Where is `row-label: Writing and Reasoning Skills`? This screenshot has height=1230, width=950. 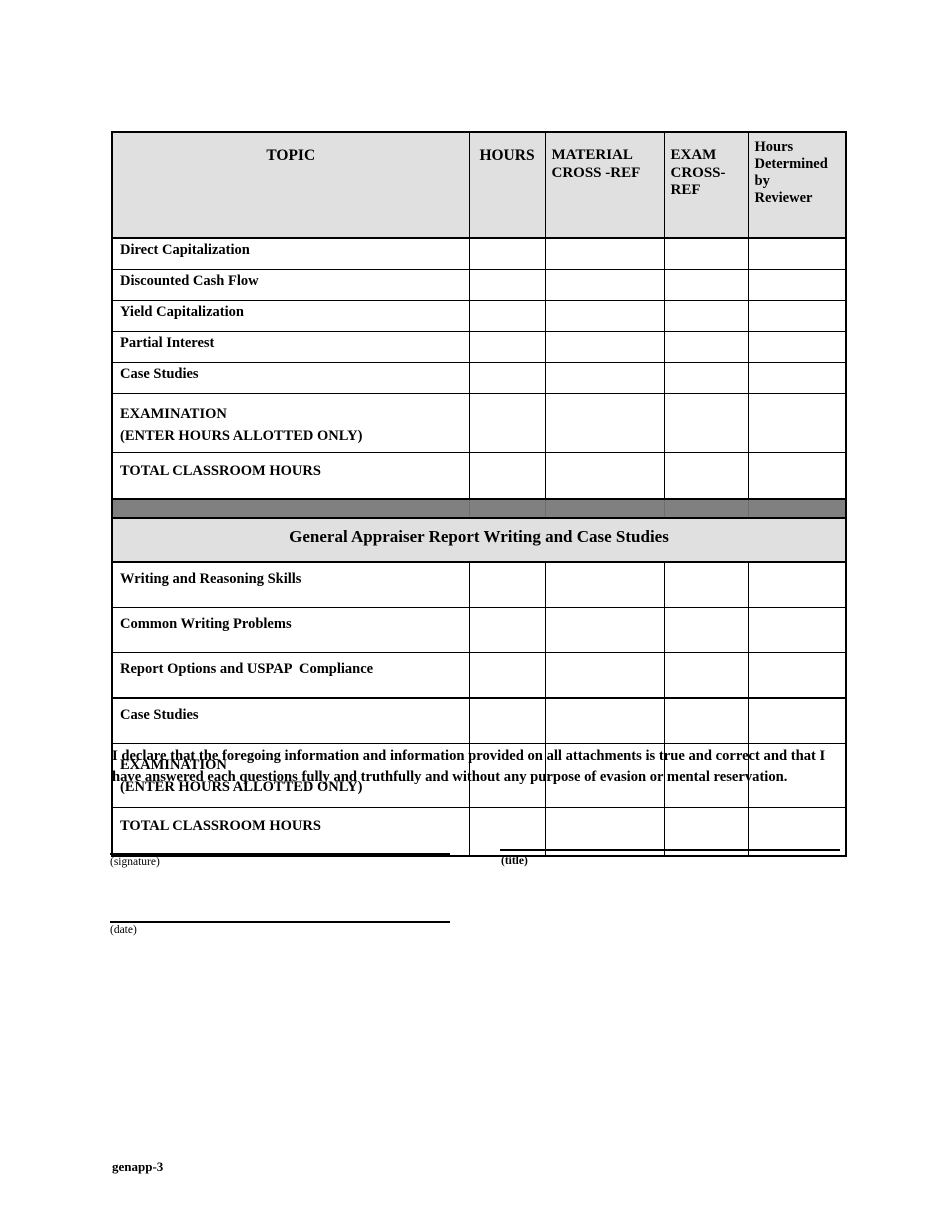 row-label: Writing and Reasoning Skills is located at coordinates (290, 584).